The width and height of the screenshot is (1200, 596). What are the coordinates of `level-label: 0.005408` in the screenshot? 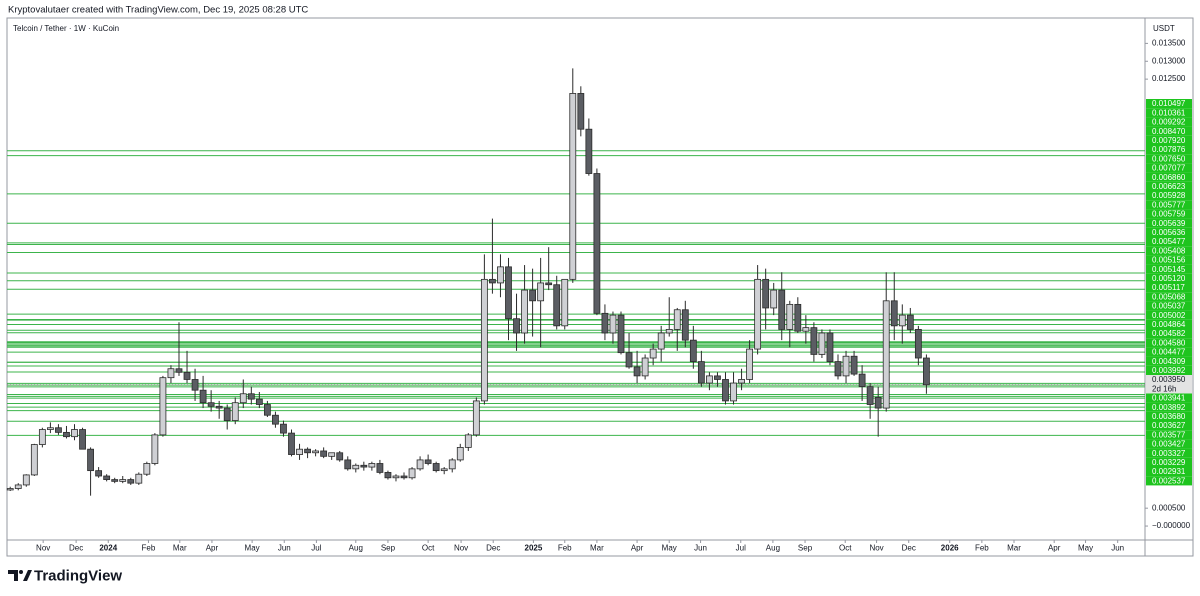 It's located at (1169, 250).